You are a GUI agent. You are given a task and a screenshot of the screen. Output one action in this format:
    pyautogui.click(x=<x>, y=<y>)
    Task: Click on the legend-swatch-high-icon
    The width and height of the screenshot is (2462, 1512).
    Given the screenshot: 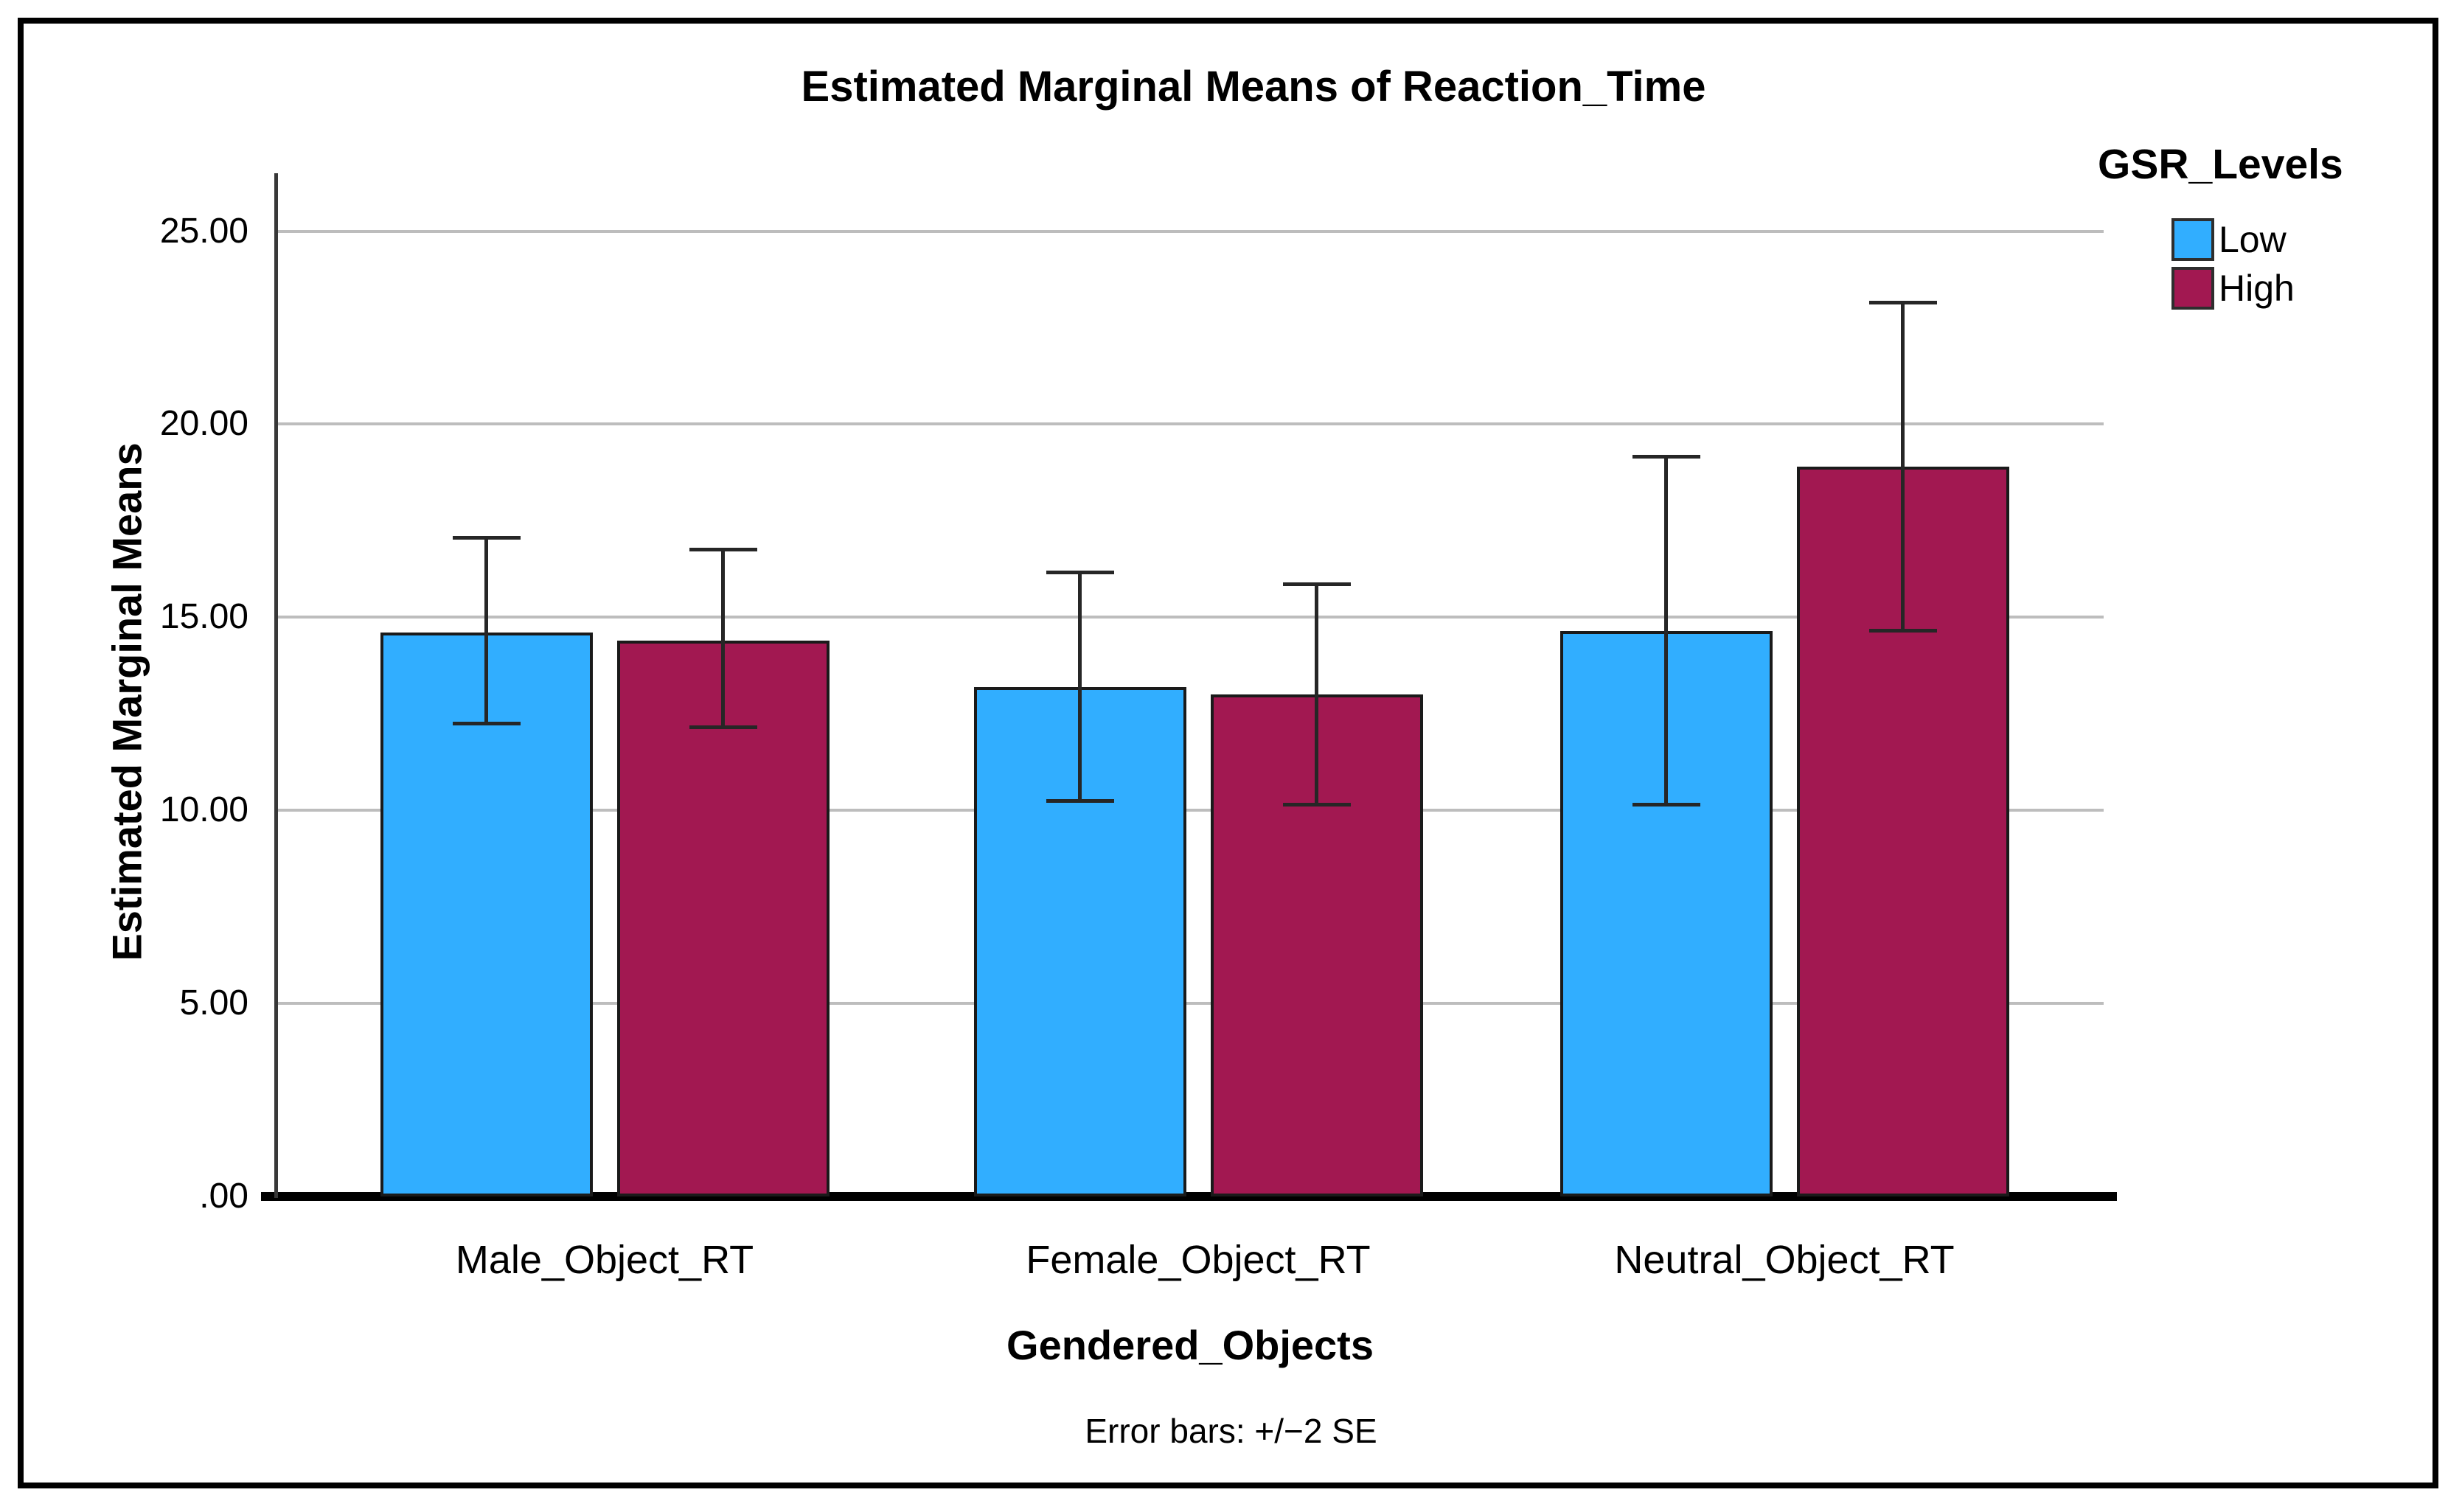 What is the action you would take?
    pyautogui.click(x=2192, y=288)
    